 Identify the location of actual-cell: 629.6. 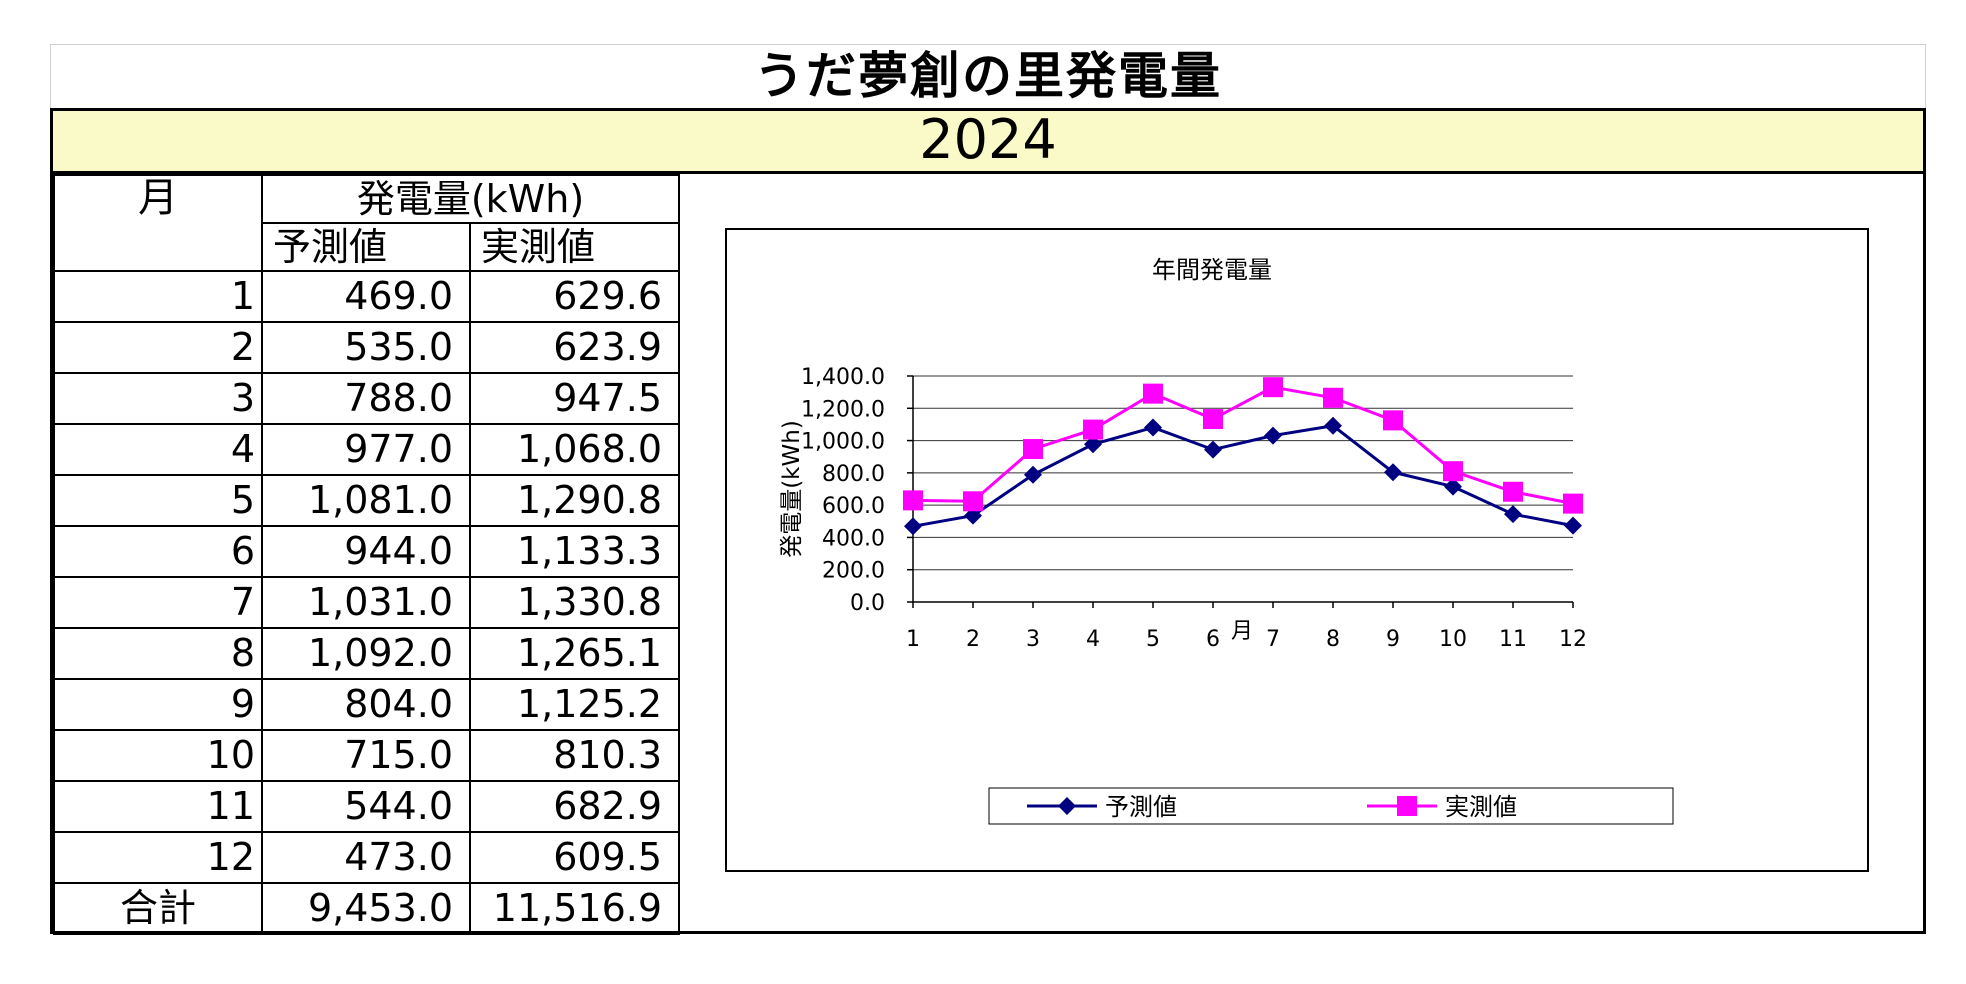
(574, 296).